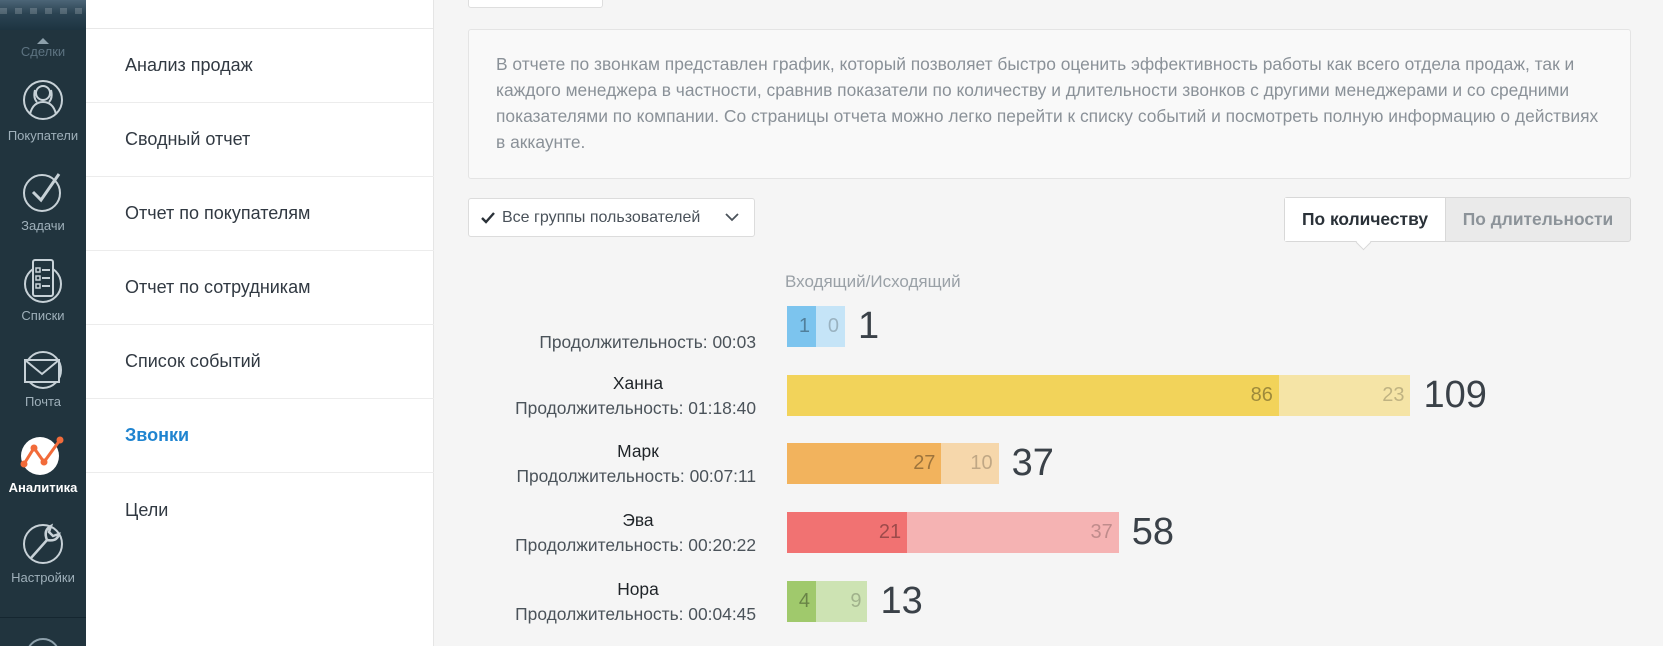 The image size is (1663, 646). I want to click on bar-total-value: 58, so click(1153, 532).